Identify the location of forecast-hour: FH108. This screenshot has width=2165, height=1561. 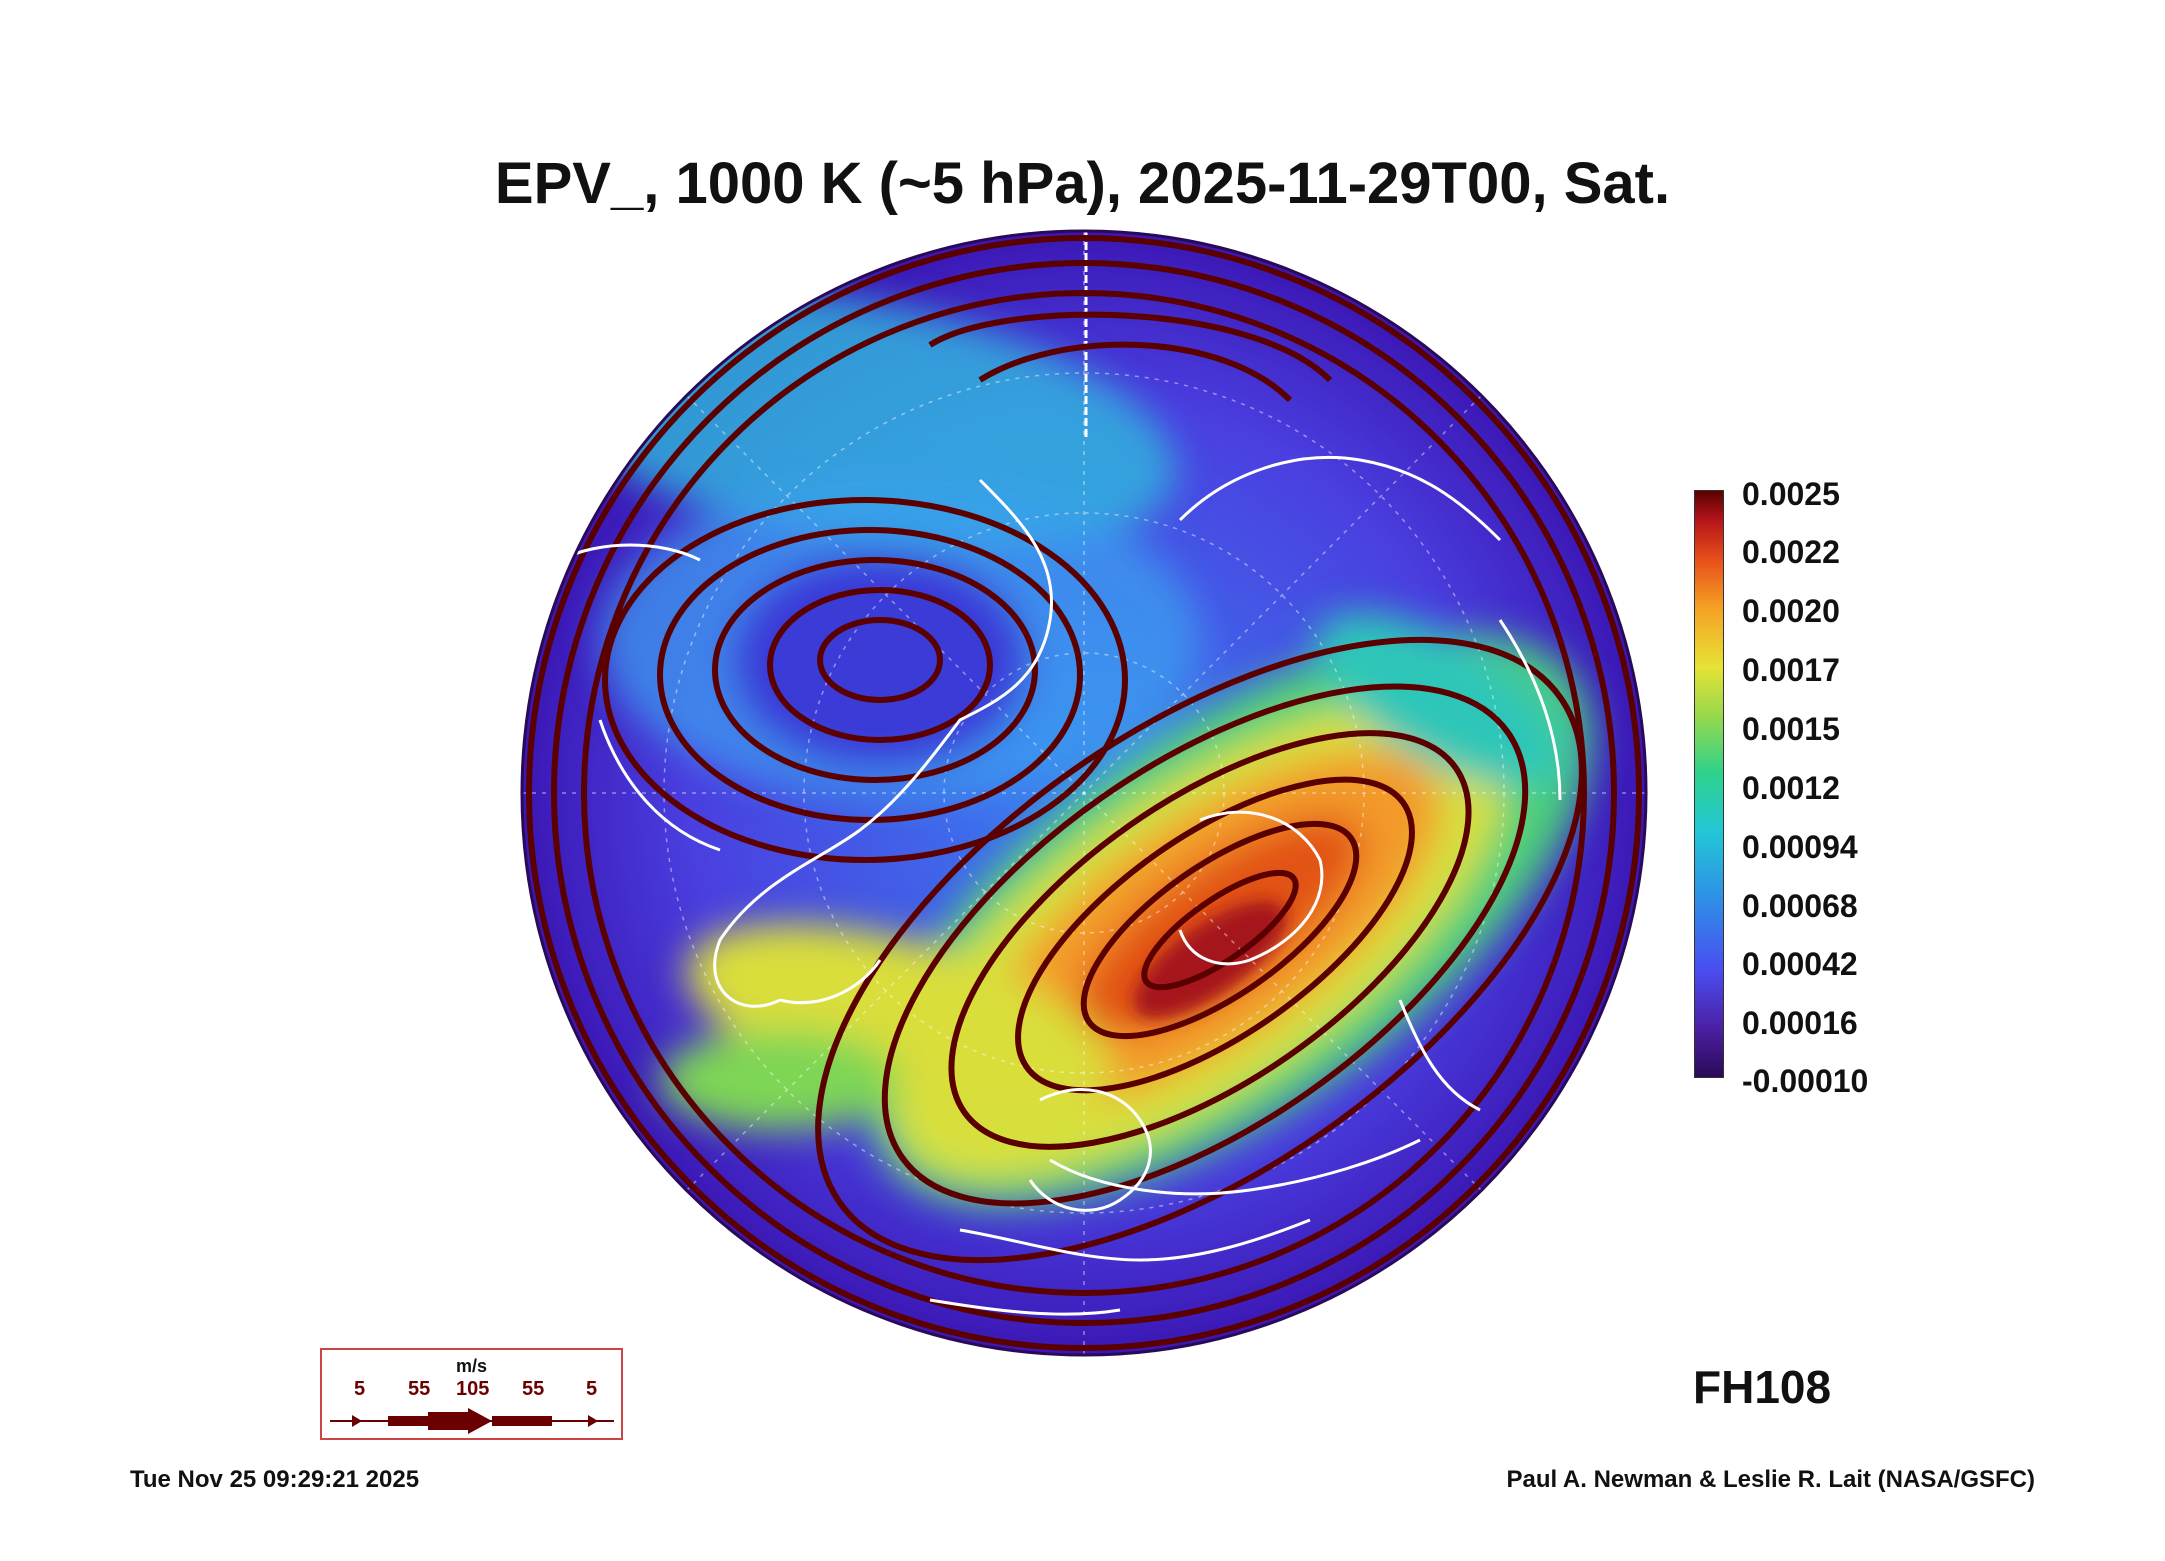
(1762, 1387).